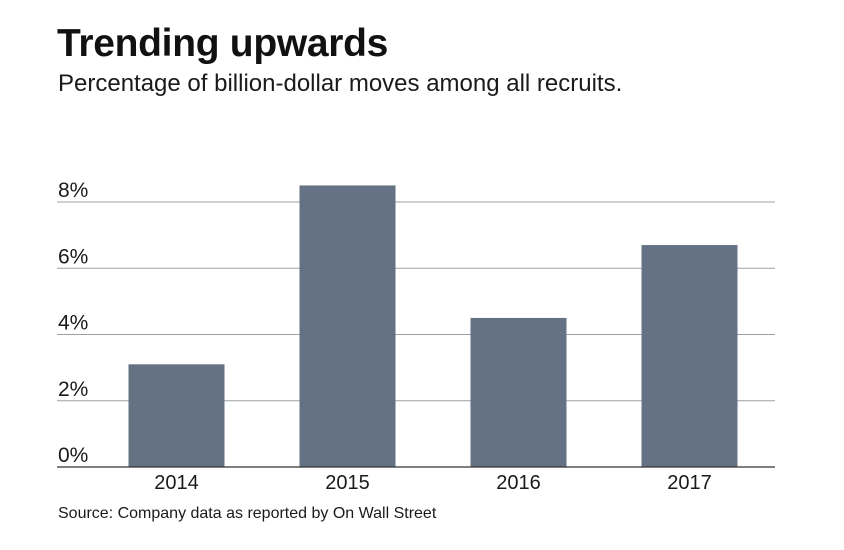  What do you see at coordinates (176, 415) in the screenshot?
I see `bar-2014` at bounding box center [176, 415].